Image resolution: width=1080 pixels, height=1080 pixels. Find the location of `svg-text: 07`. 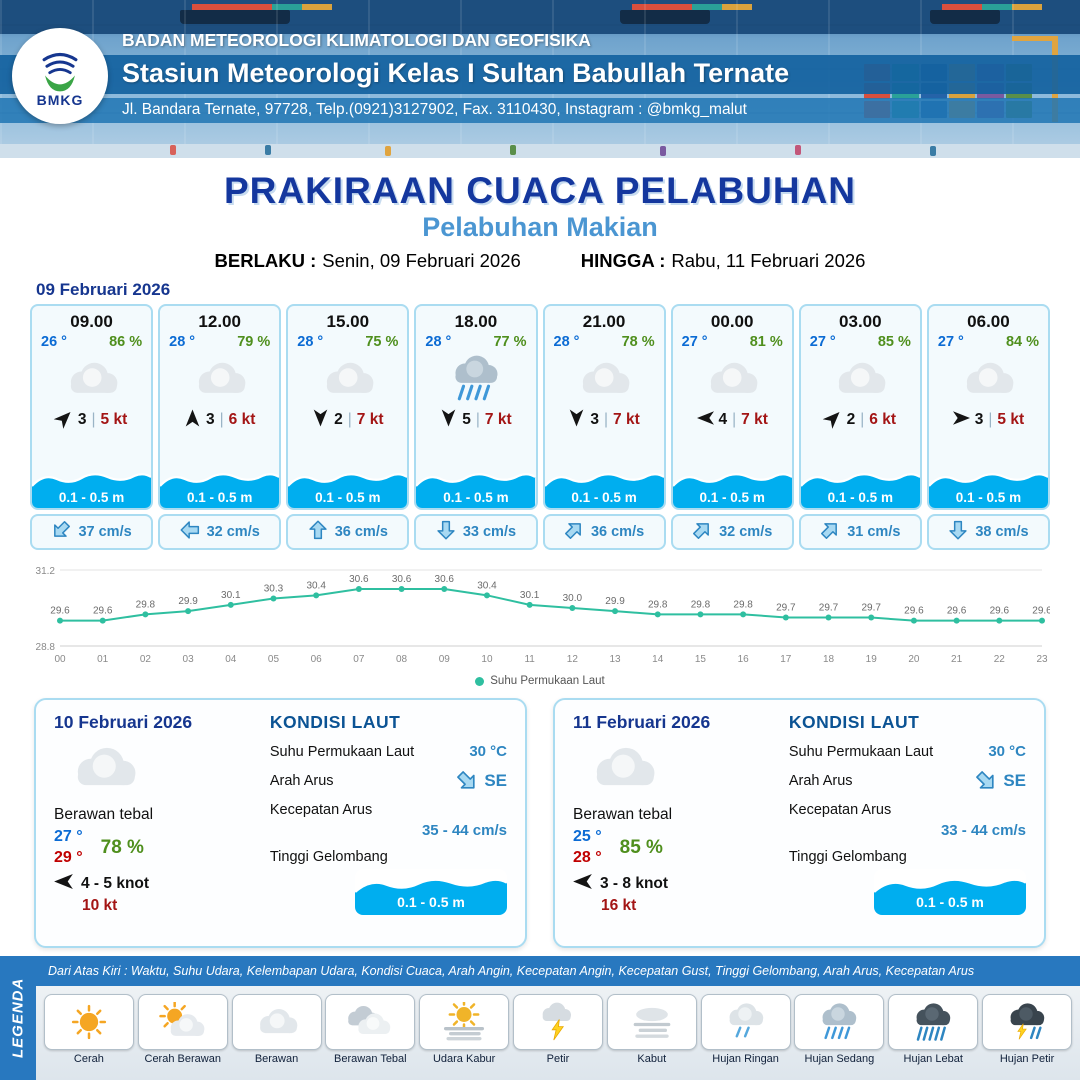

svg-text: 07 is located at coordinates (359, 659).